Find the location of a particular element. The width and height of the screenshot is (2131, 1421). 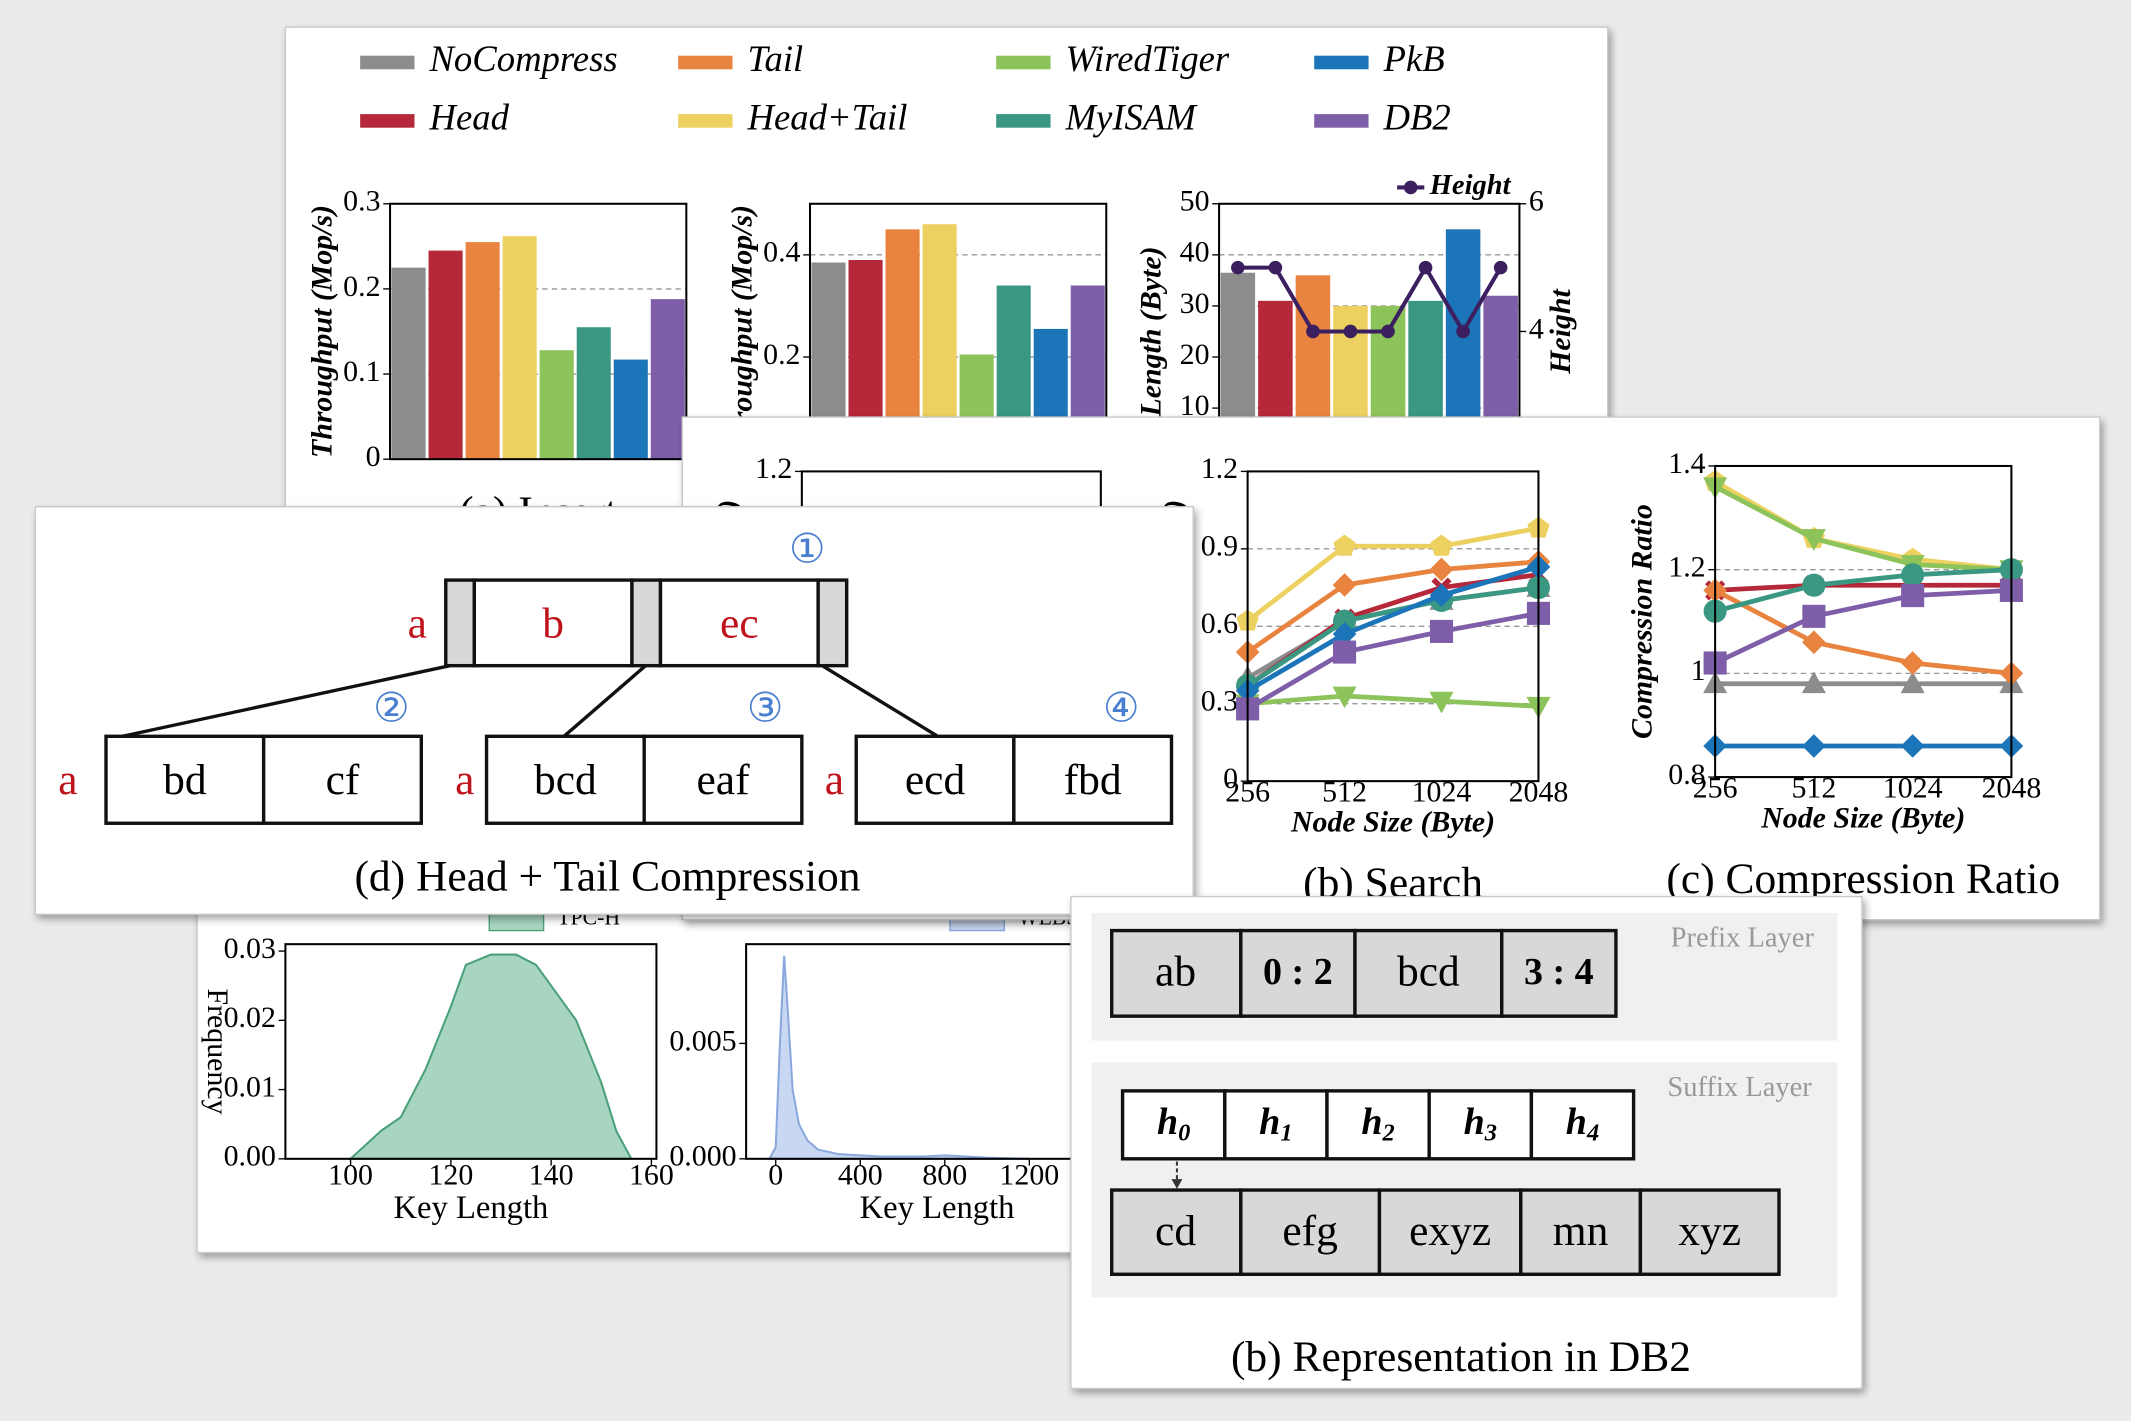

x-tick-label: 0 is located at coordinates (775, 1175).